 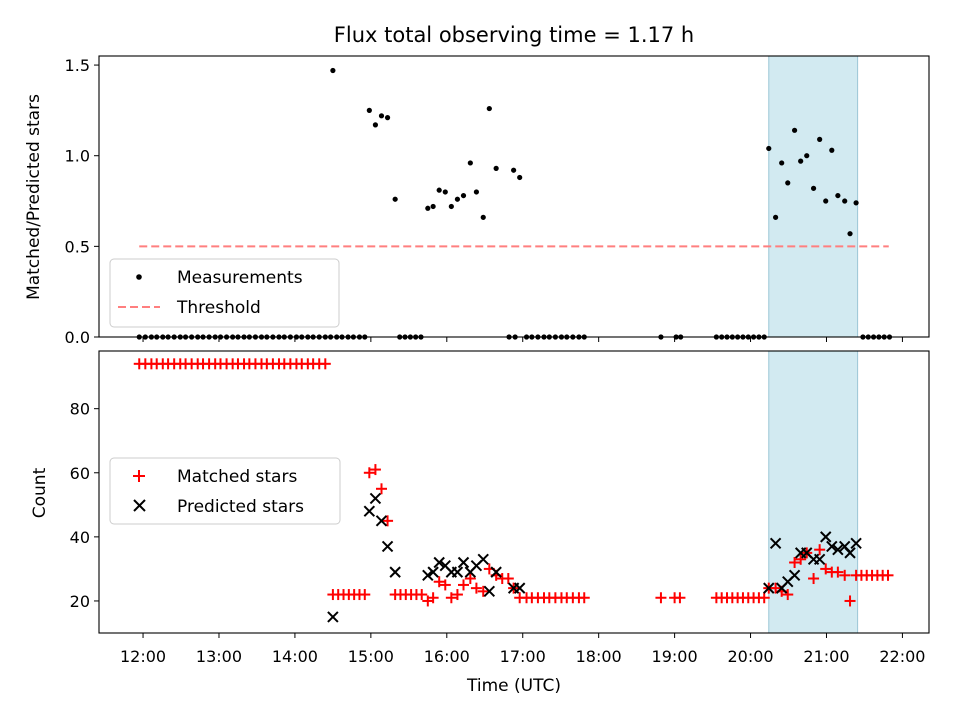 What do you see at coordinates (77, 65) in the screenshot?
I see `y-tick-label: 1.5` at bounding box center [77, 65].